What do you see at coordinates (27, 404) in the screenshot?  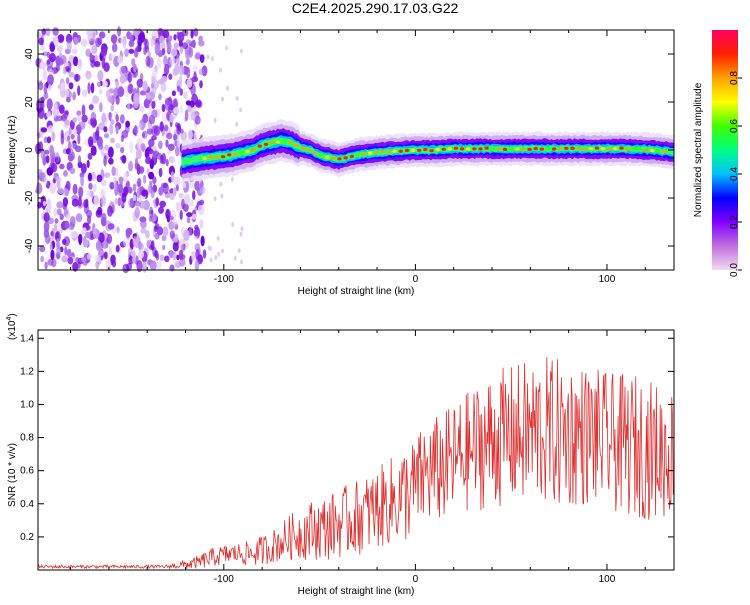 I see `snr-y-tick-label: 1.0` at bounding box center [27, 404].